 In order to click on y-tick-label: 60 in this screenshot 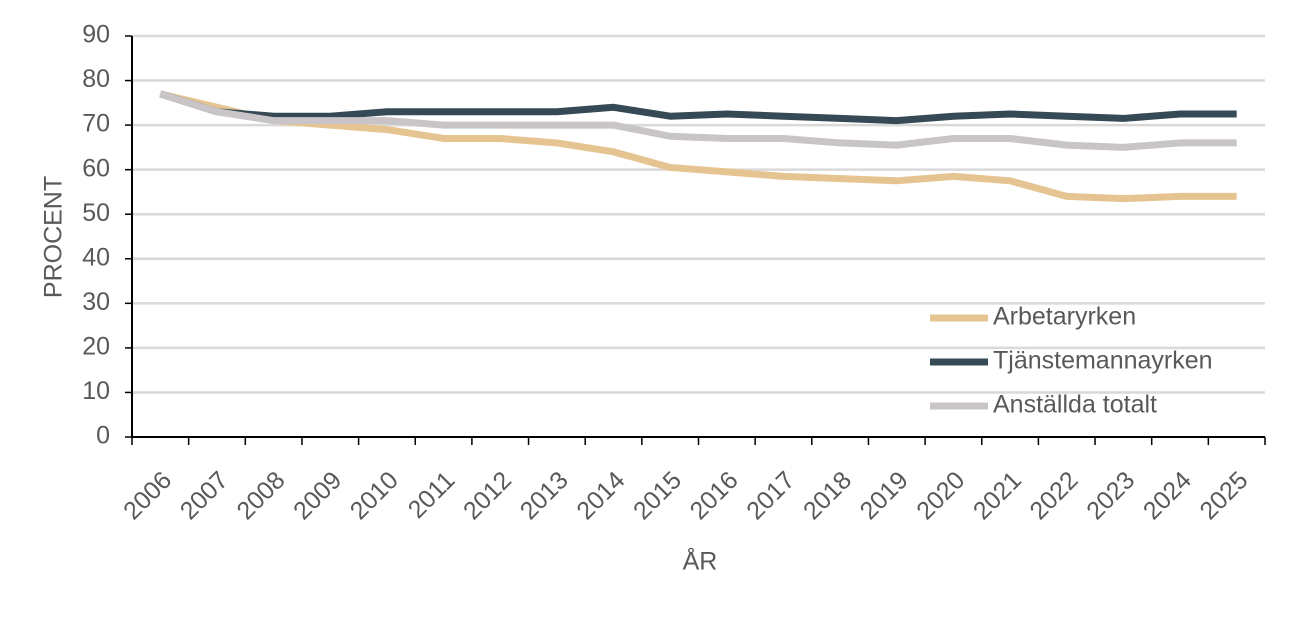, I will do `click(96, 168)`.